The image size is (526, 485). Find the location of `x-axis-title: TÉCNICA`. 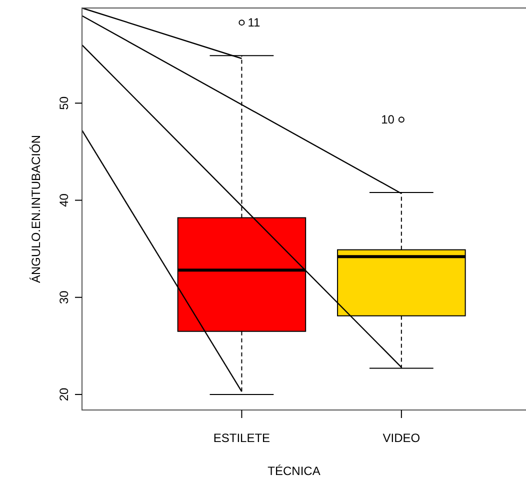

x-axis-title: TÉCNICA is located at coordinates (294, 471).